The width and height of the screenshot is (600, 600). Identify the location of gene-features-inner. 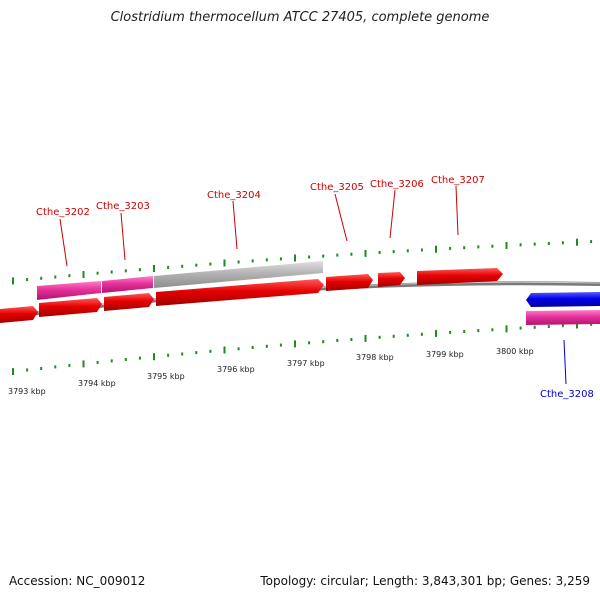
(251, 295).